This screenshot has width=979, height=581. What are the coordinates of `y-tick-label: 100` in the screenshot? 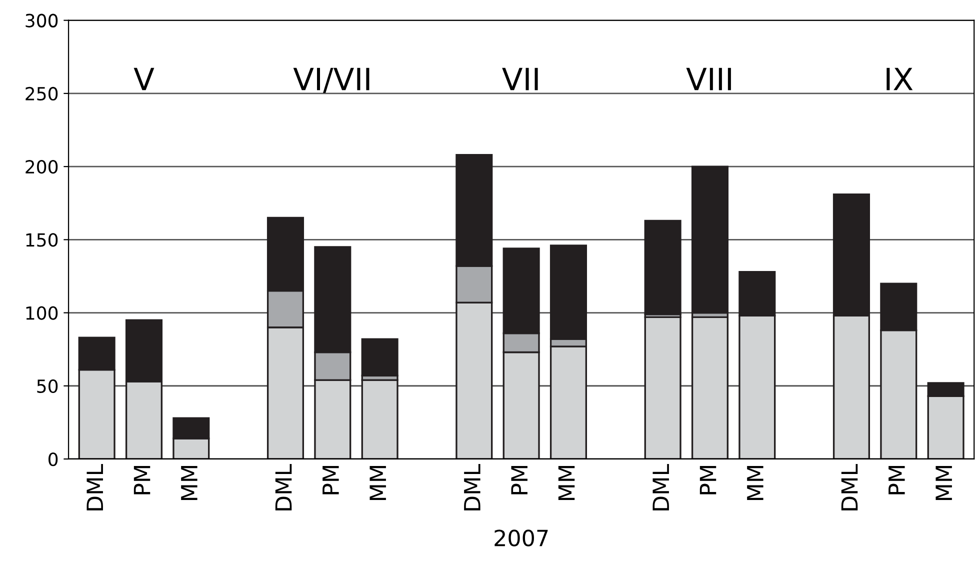 It's located at (42, 313).